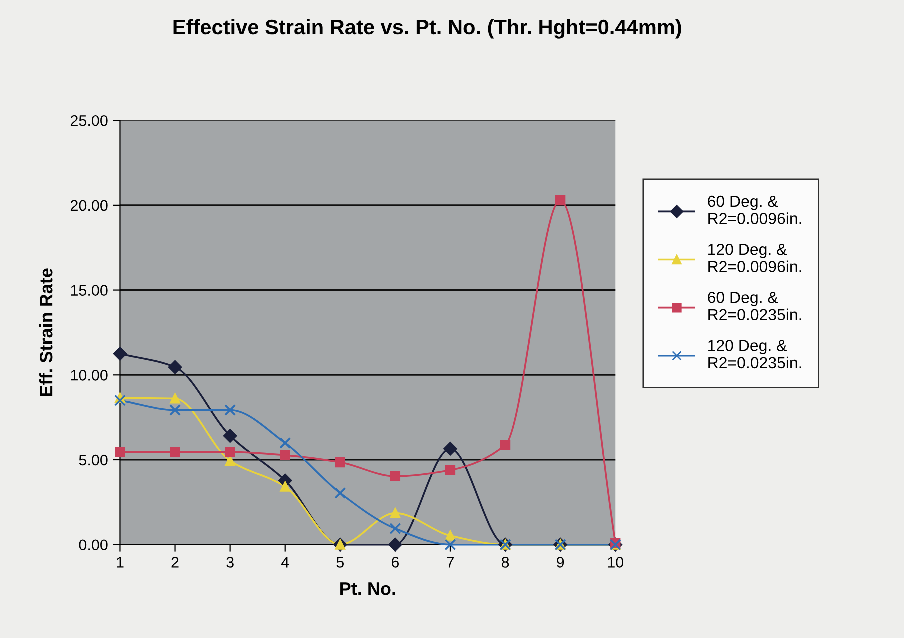 This screenshot has height=638, width=904. Describe the element at coordinates (230, 562) in the screenshot. I see `x-tick-label: 3` at that location.